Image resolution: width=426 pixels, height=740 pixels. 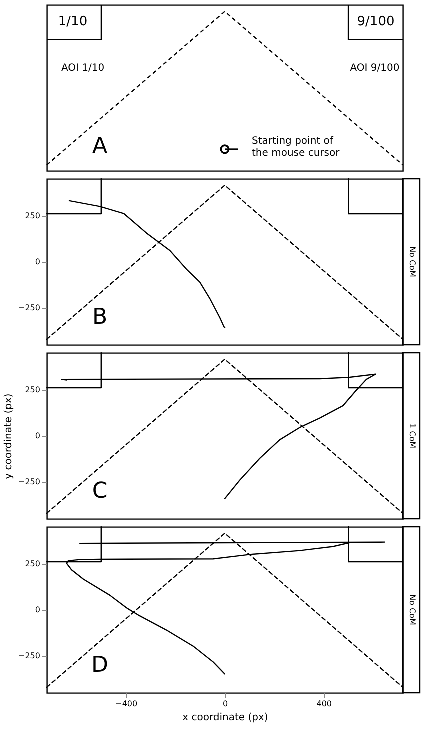 What do you see at coordinates (225, 718) in the screenshot?
I see `x-axis-title: x coordinate (px)` at bounding box center [225, 718].